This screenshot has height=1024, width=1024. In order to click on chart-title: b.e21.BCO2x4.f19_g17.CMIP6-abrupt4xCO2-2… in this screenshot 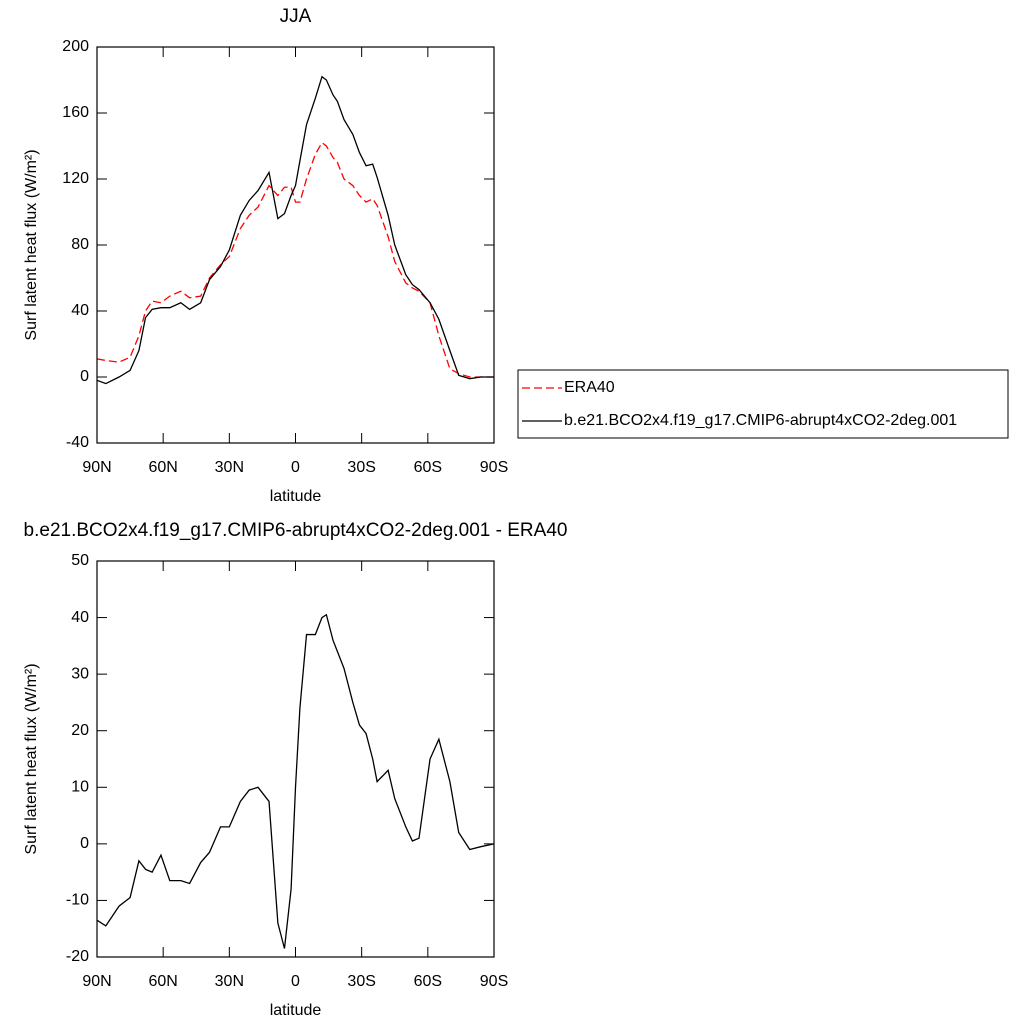, I will do `click(296, 530)`.